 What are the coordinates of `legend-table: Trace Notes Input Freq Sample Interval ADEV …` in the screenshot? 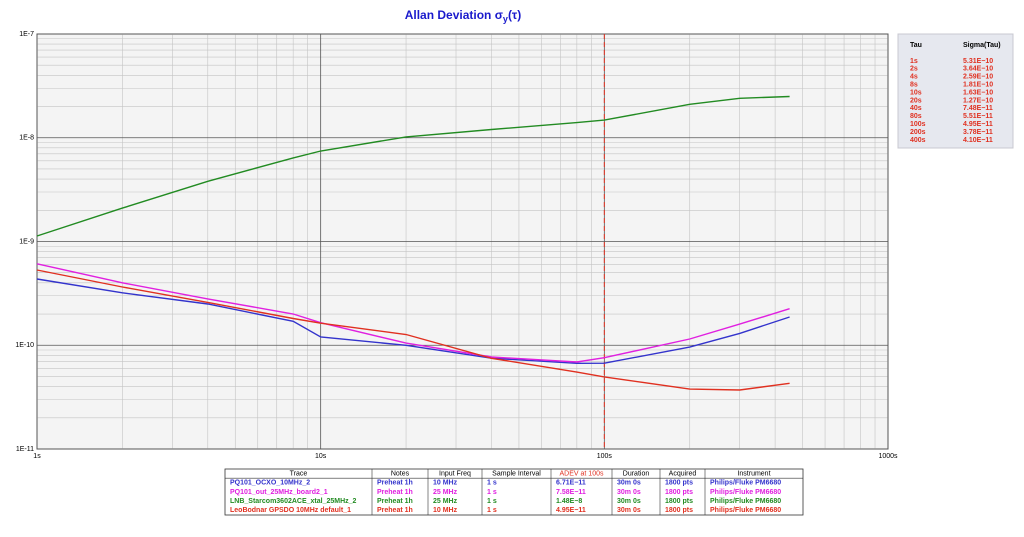 It's located at (514, 492).